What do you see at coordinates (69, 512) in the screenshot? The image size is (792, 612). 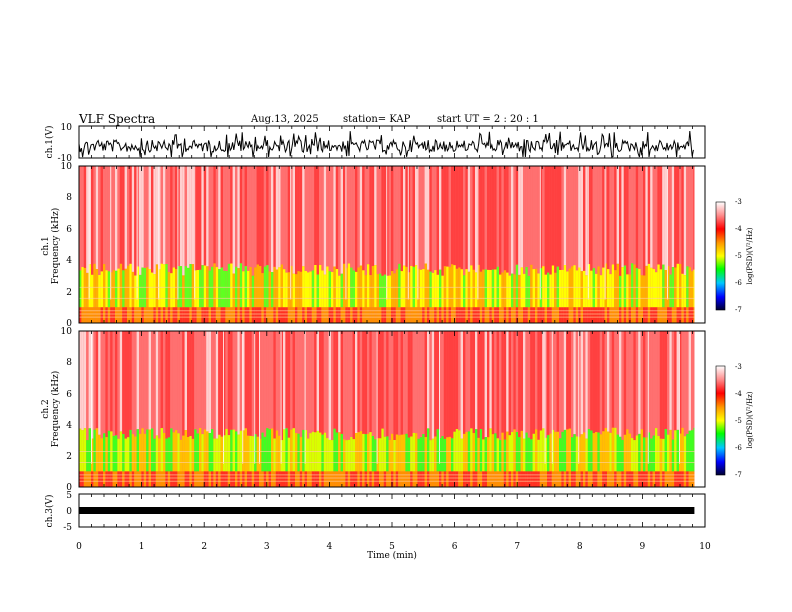 I see `ch3-ytick-0: 0` at bounding box center [69, 512].